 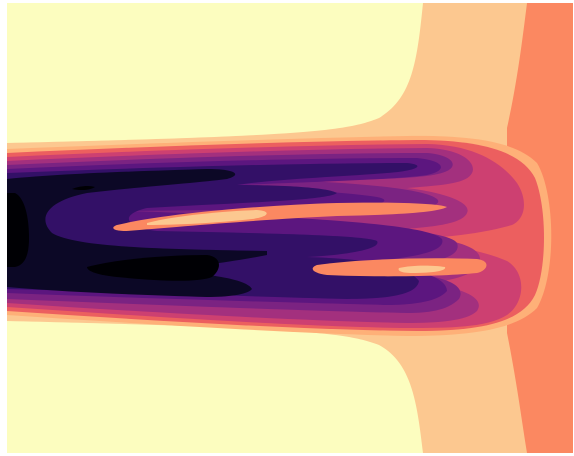 What do you see at coordinates (18, 230) in the screenshot?
I see `band-level-0-core-black` at bounding box center [18, 230].